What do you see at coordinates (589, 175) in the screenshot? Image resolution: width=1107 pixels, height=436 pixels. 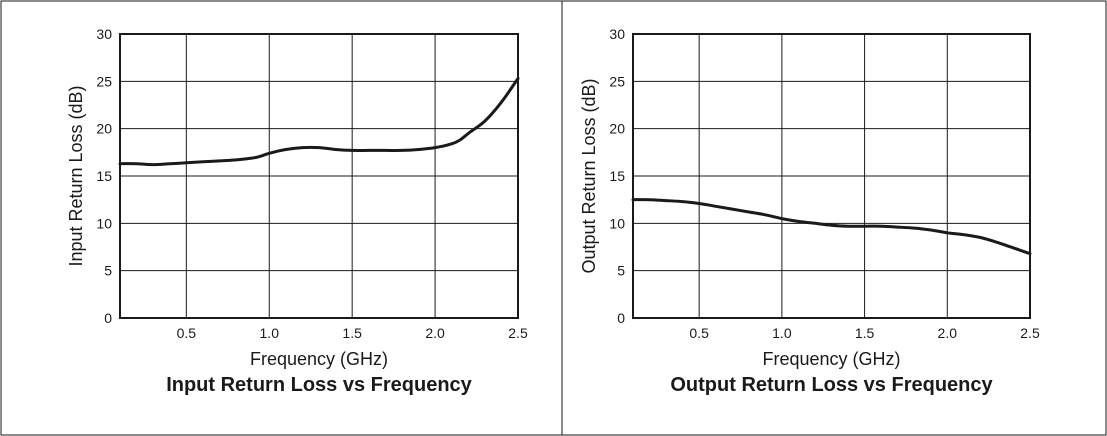 I see `y-axis-label: Output Return Loss (dB)` at bounding box center [589, 175].